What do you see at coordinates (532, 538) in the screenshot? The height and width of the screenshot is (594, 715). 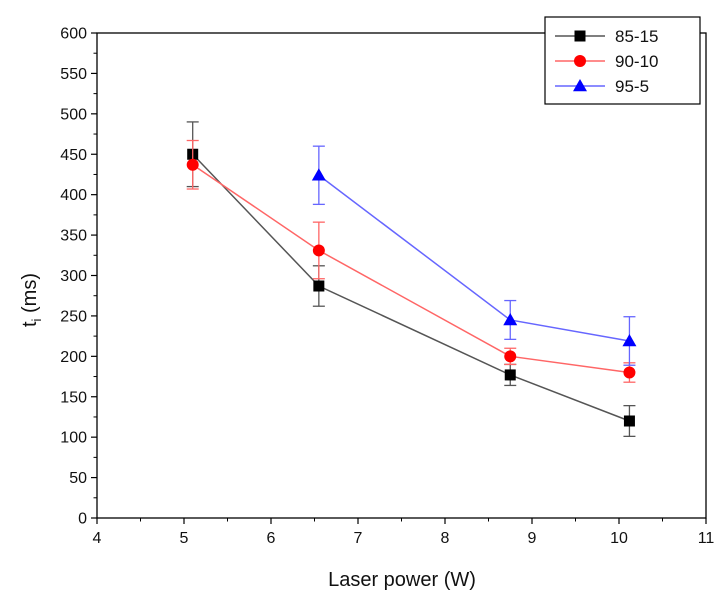 I see `x-tick-label: 9` at bounding box center [532, 538].